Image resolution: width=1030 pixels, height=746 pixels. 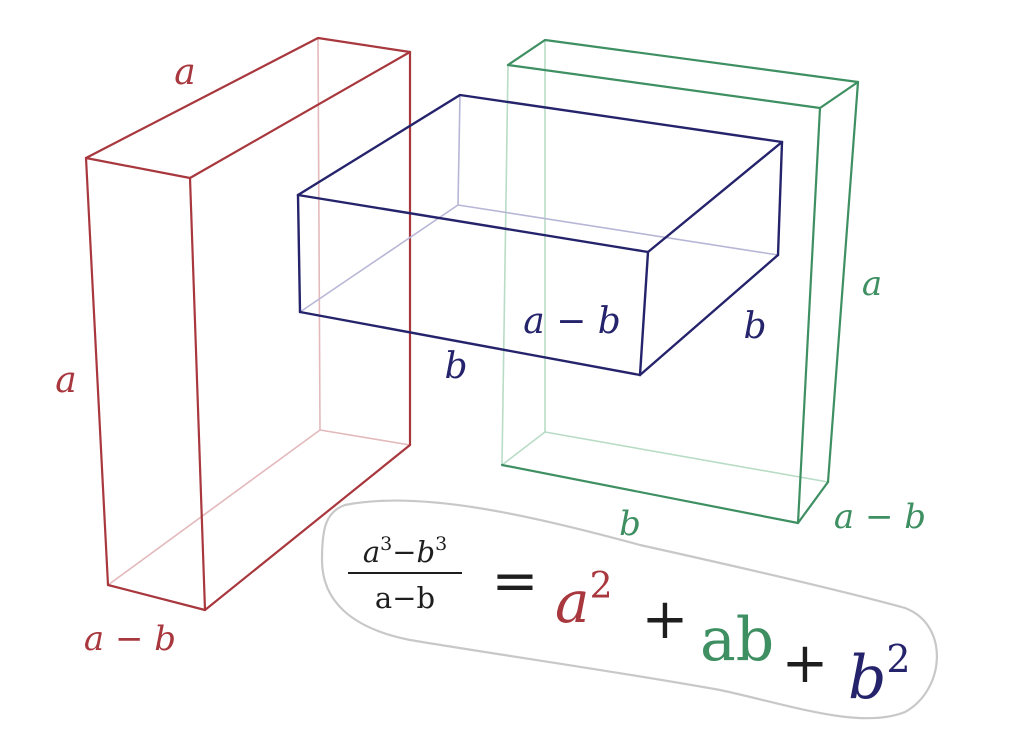 I want to click on green-bottom-label: b, so click(x=630, y=524).